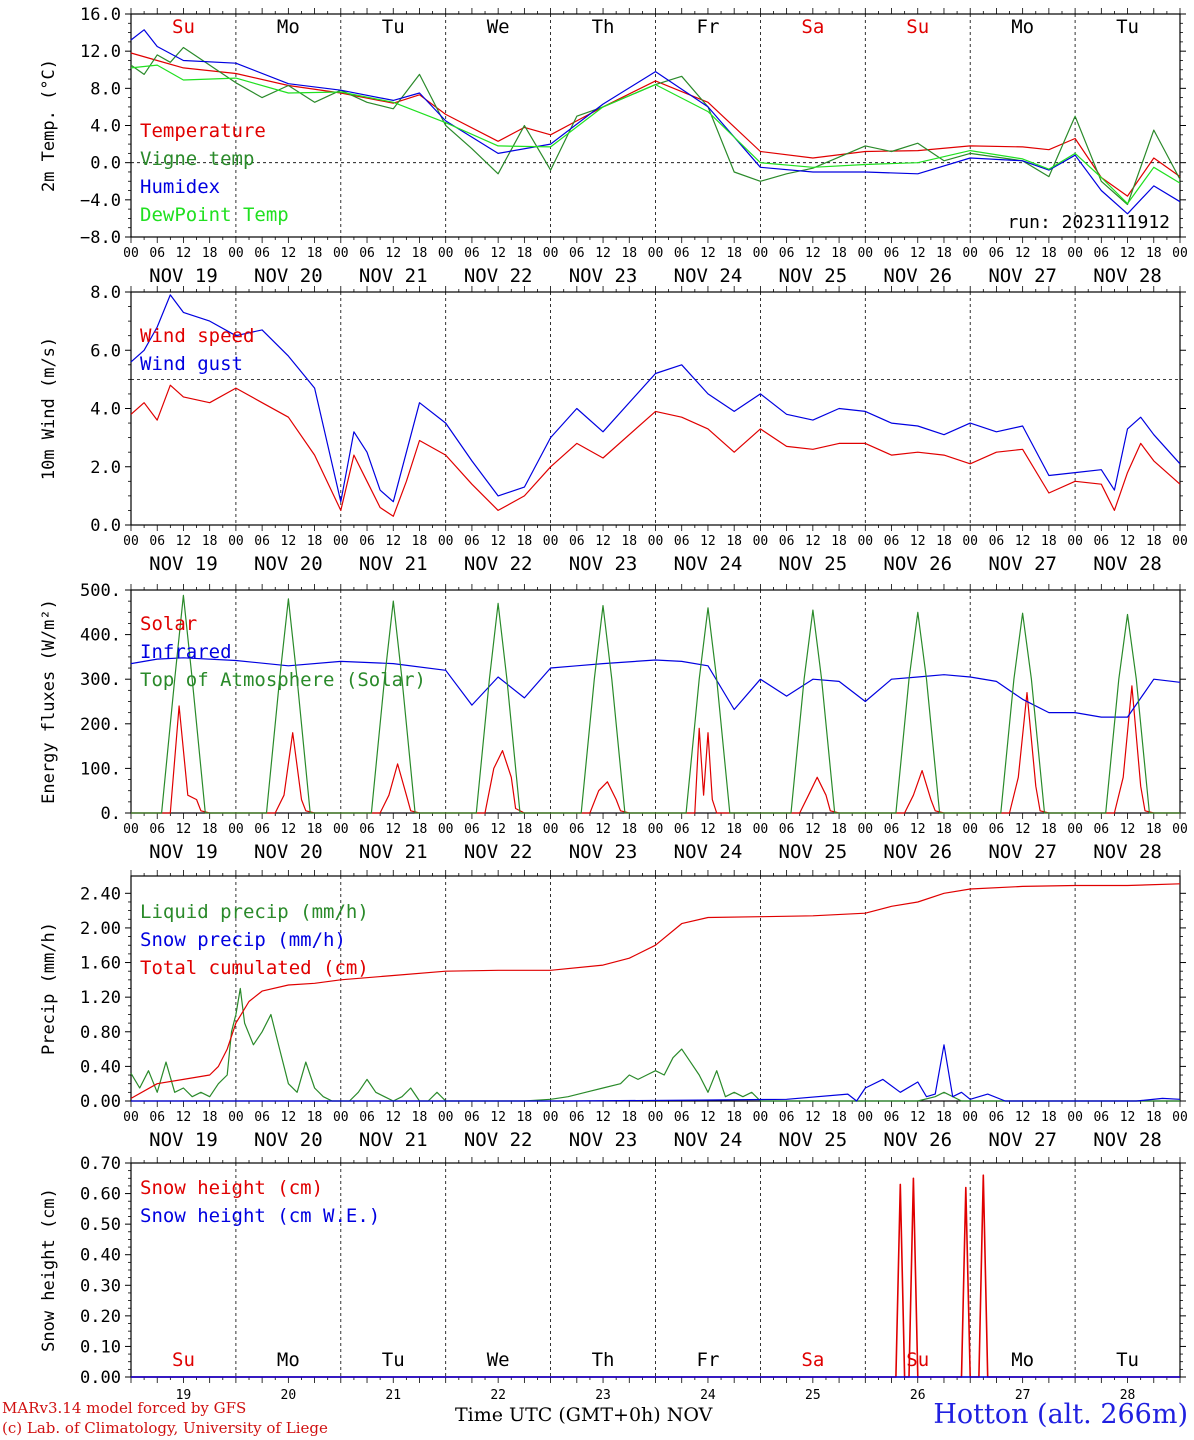 The width and height of the screenshot is (1194, 1440). I want to click on y-tick-label: −8.0, so click(100, 238).